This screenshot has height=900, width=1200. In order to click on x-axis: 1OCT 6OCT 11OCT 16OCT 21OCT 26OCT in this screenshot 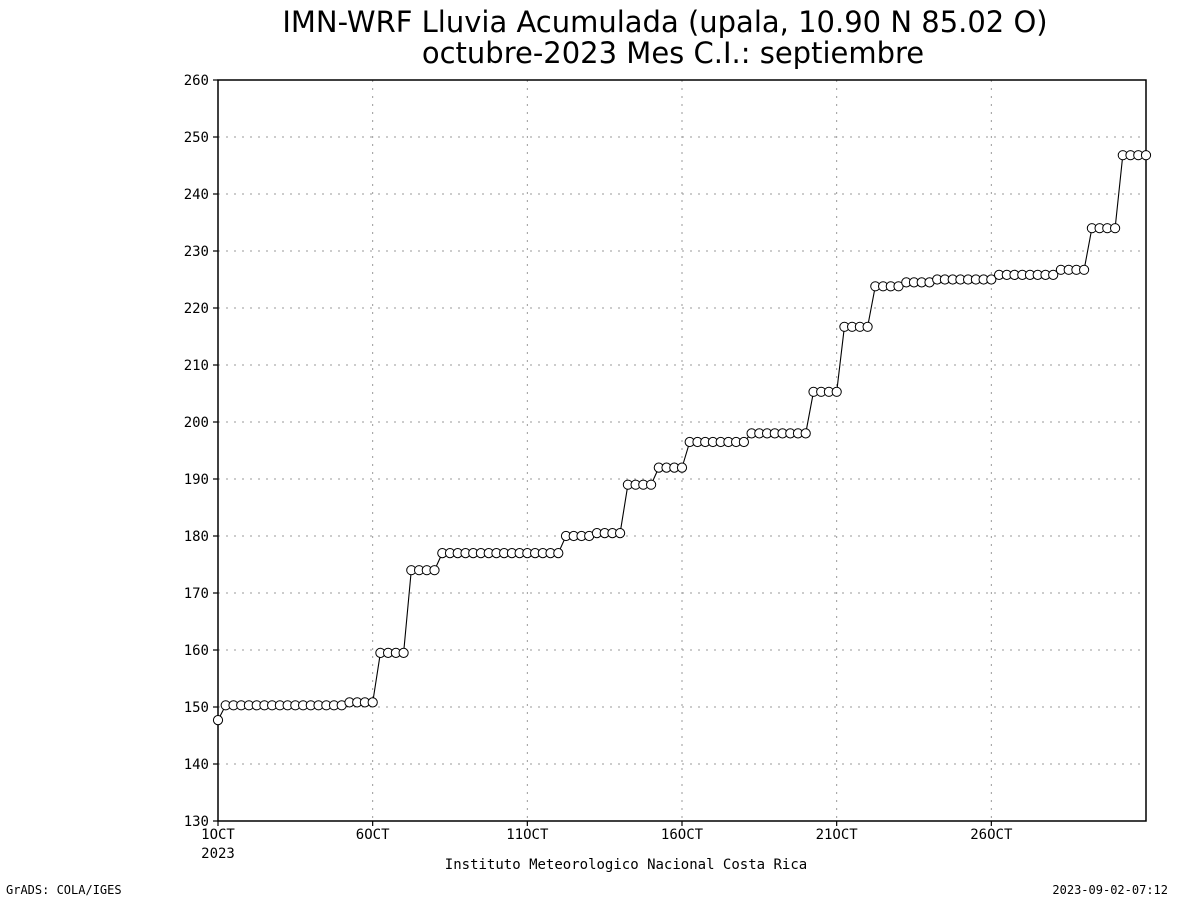, I will do `click(607, 832)`.